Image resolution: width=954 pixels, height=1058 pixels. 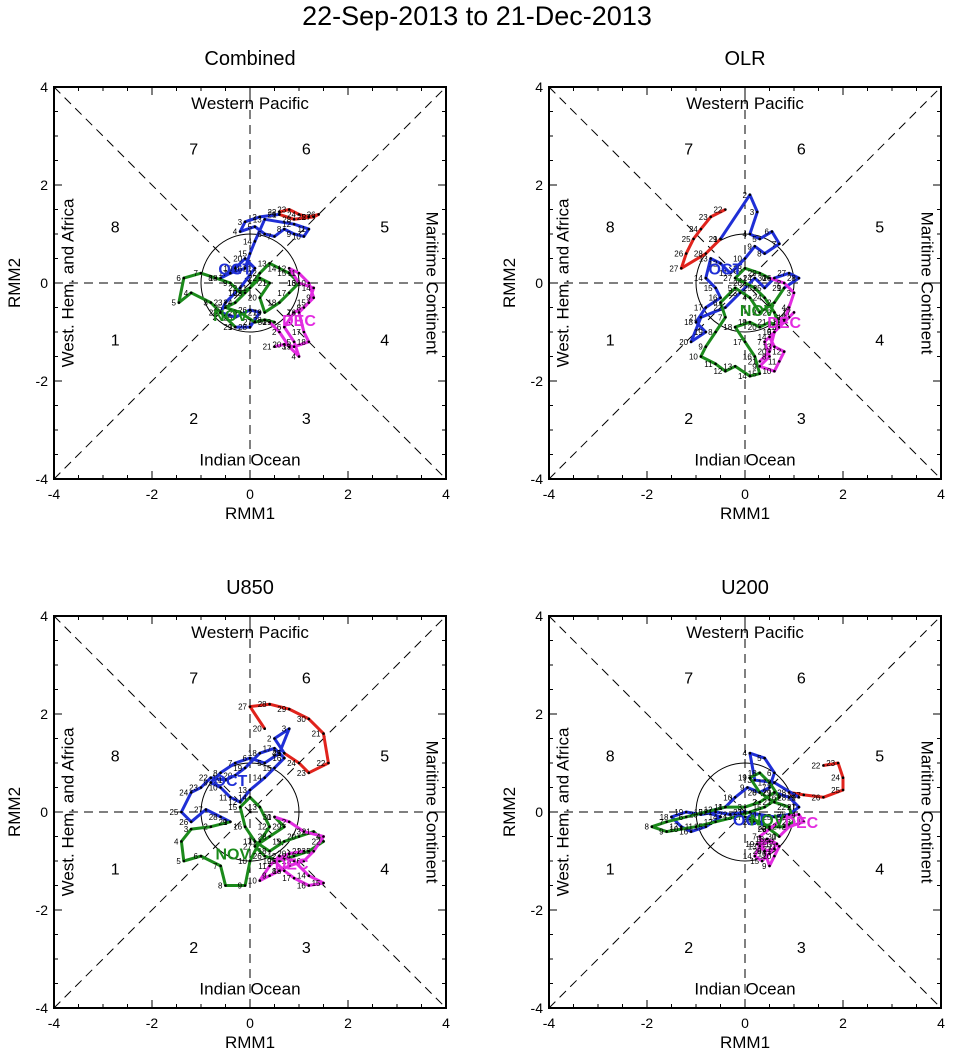 What do you see at coordinates (801, 419) in the screenshot?
I see `phase-label-3: 3` at bounding box center [801, 419].